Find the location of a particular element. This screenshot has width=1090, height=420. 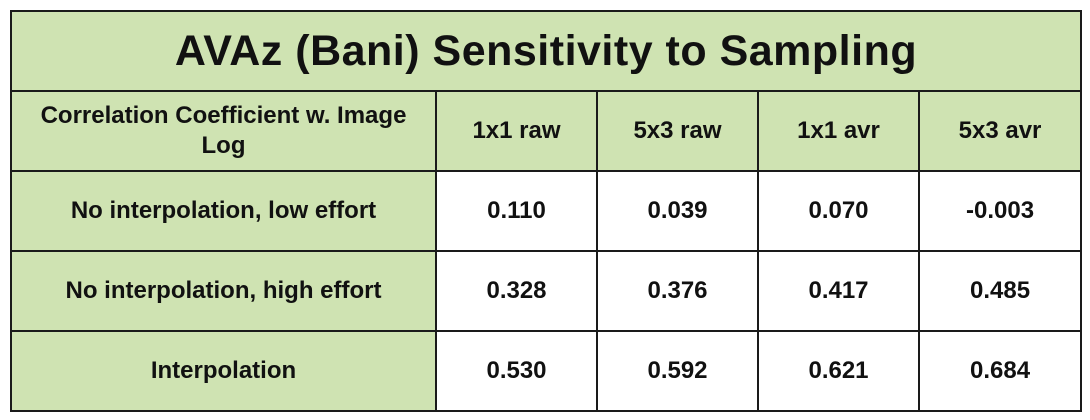

table-cell: 0.417 is located at coordinates (838, 291).